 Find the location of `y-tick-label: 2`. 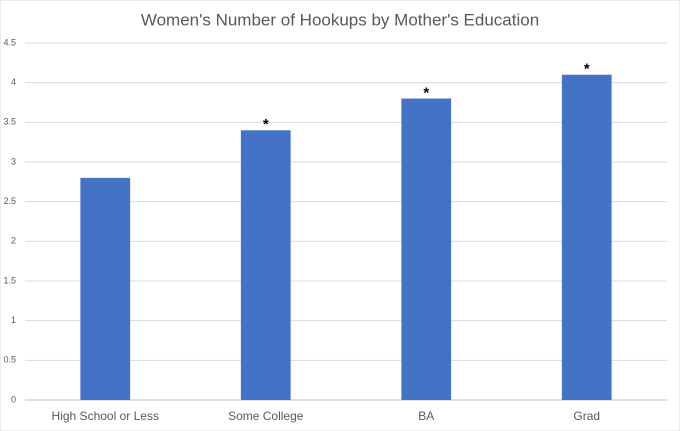

y-tick-label: 2 is located at coordinates (13, 241).